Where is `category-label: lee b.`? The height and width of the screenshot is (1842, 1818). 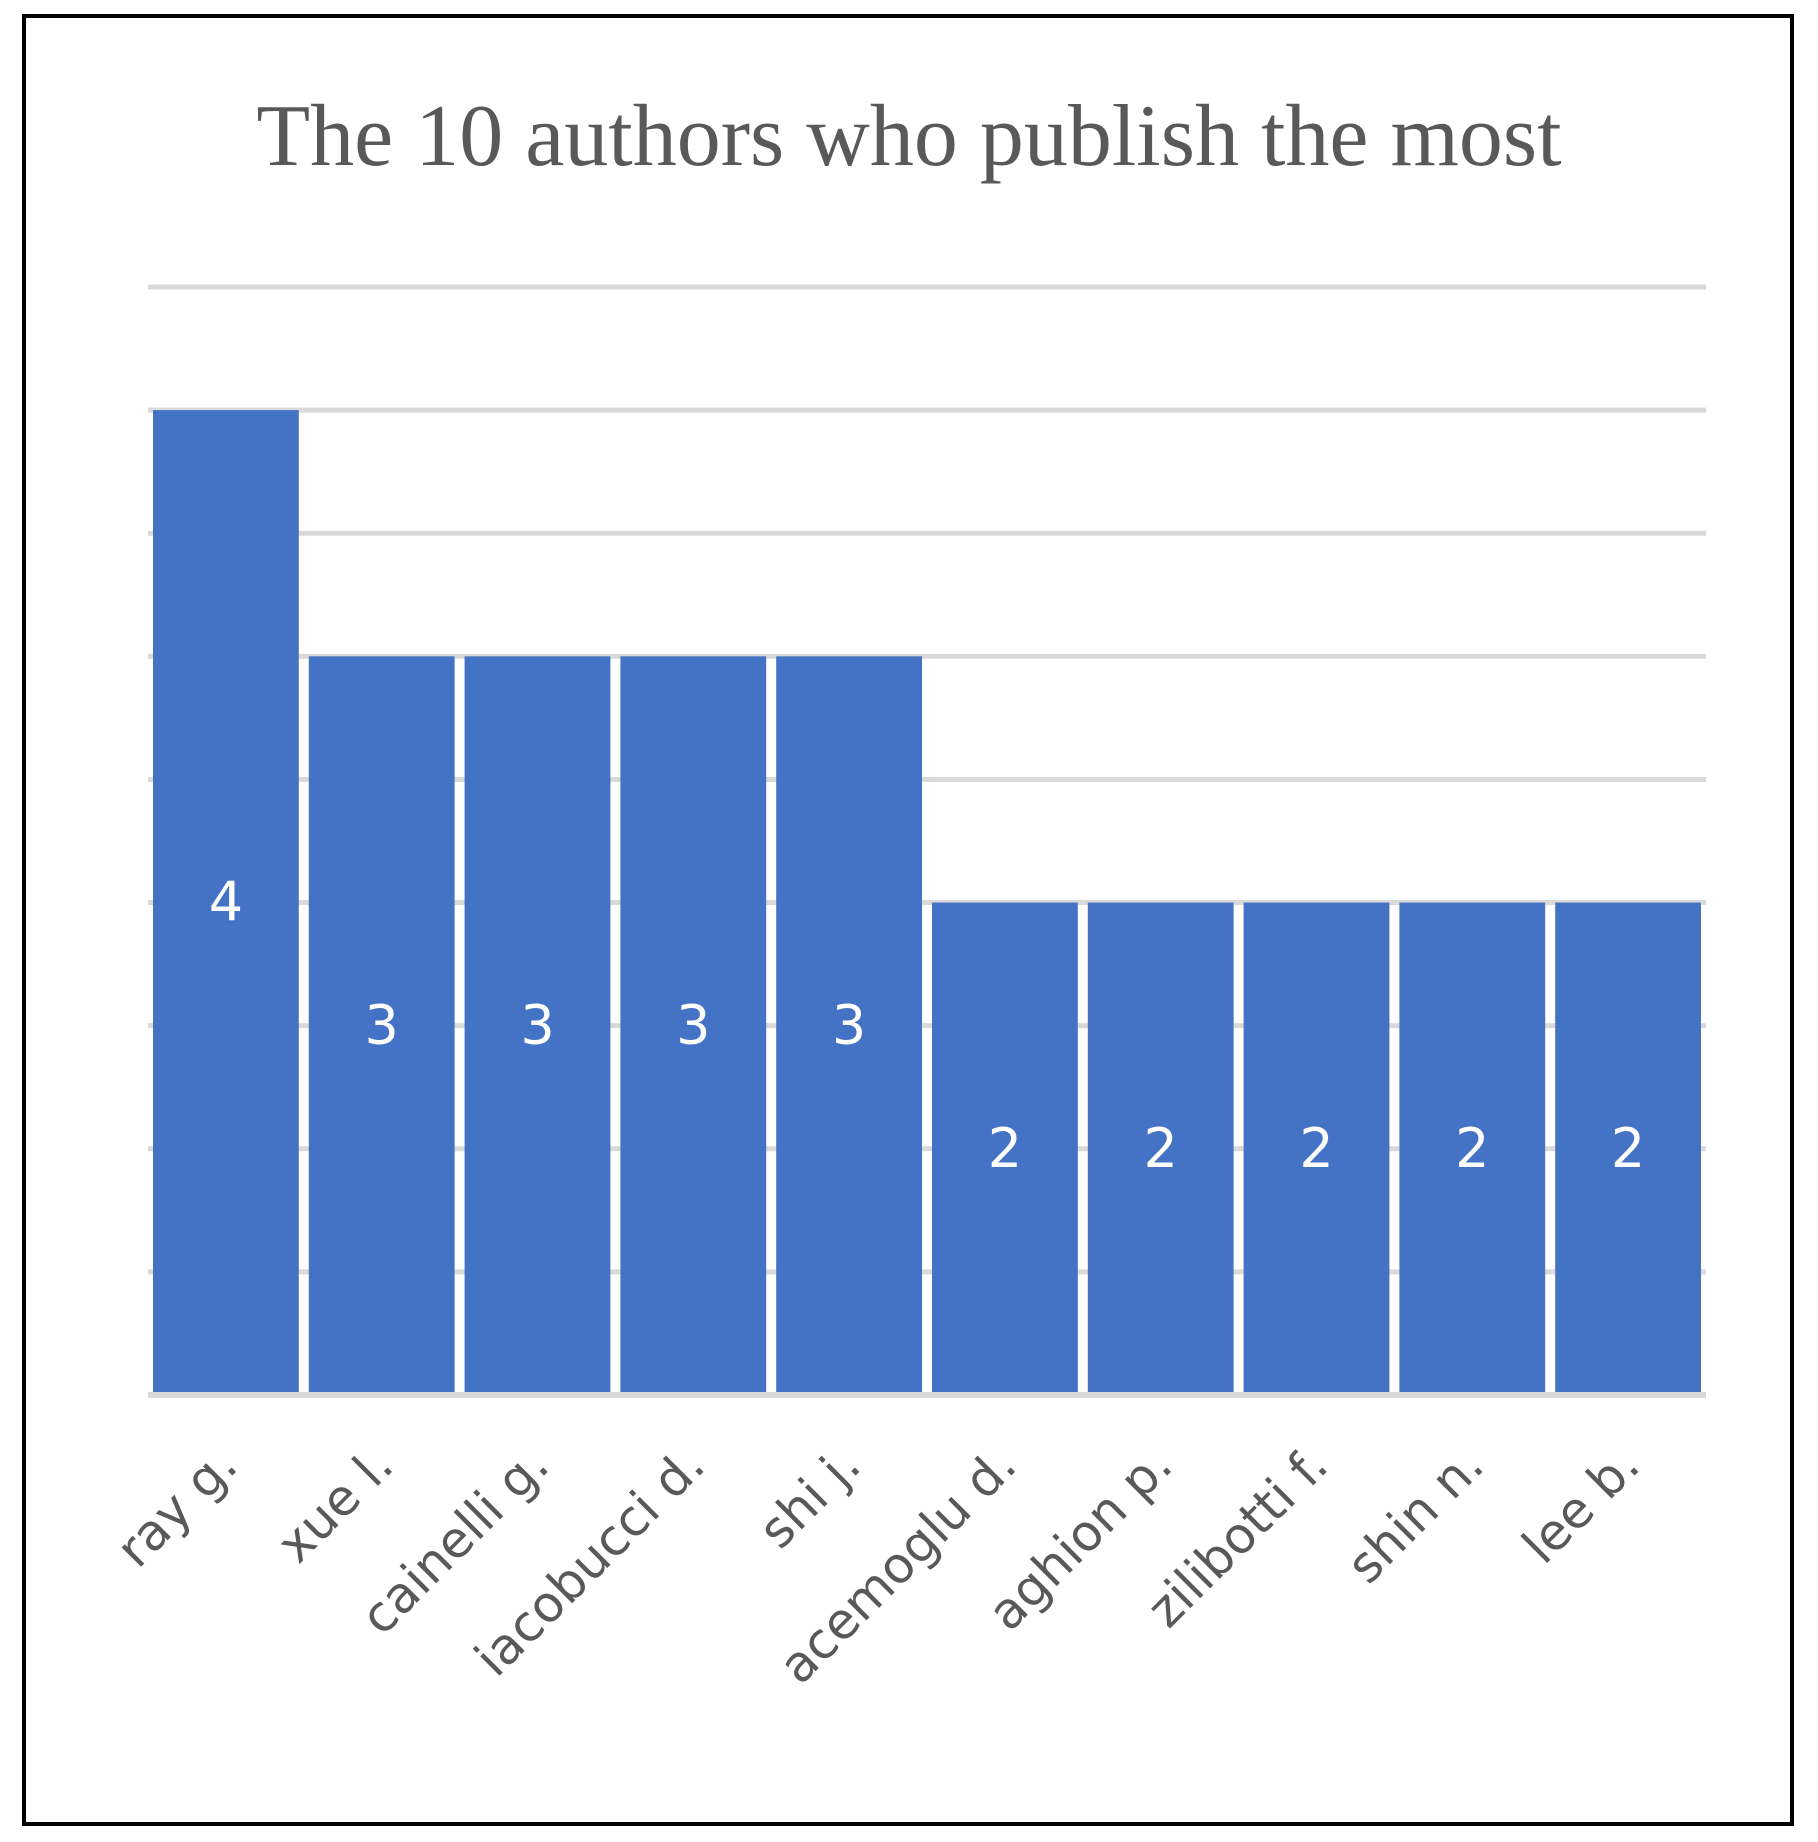 category-label: lee b. is located at coordinates (1580, 1504).